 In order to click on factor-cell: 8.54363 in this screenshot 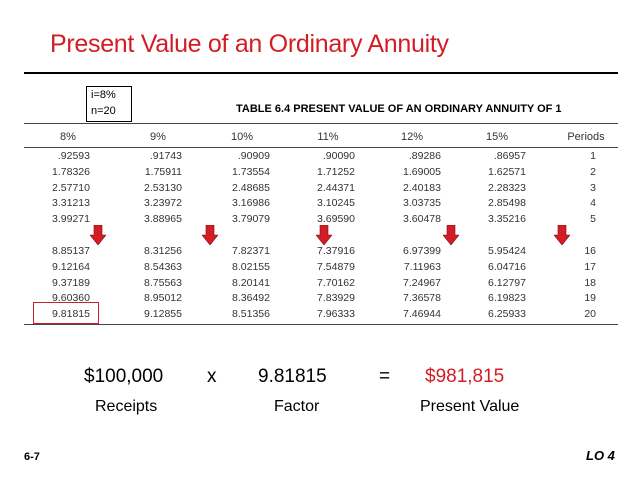, I will do `click(163, 266)`.